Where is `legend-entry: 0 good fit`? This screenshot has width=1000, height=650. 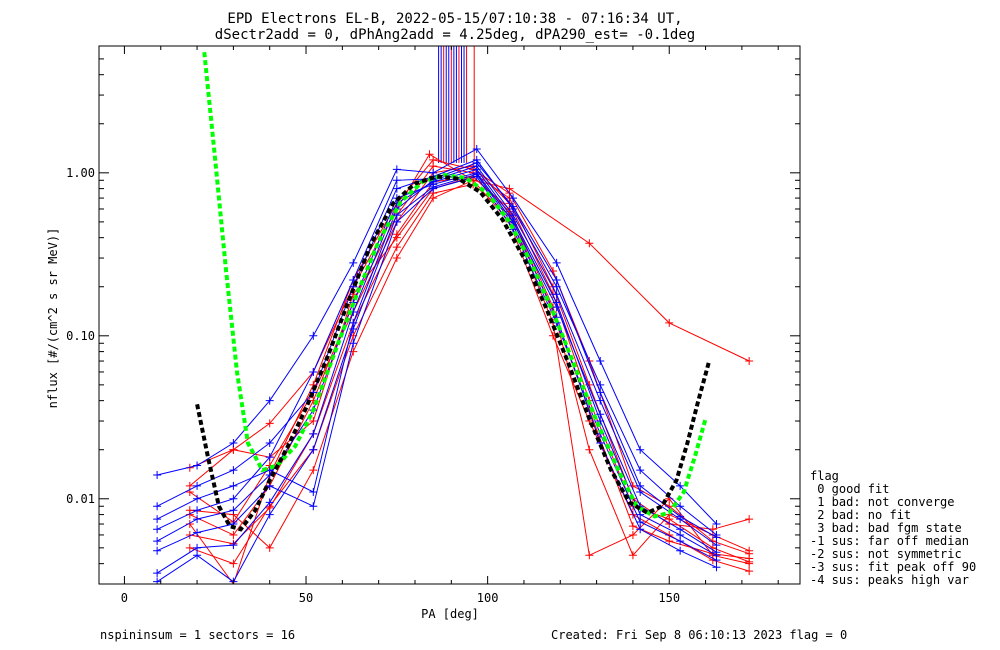 legend-entry: 0 good fit is located at coordinates (849, 489).